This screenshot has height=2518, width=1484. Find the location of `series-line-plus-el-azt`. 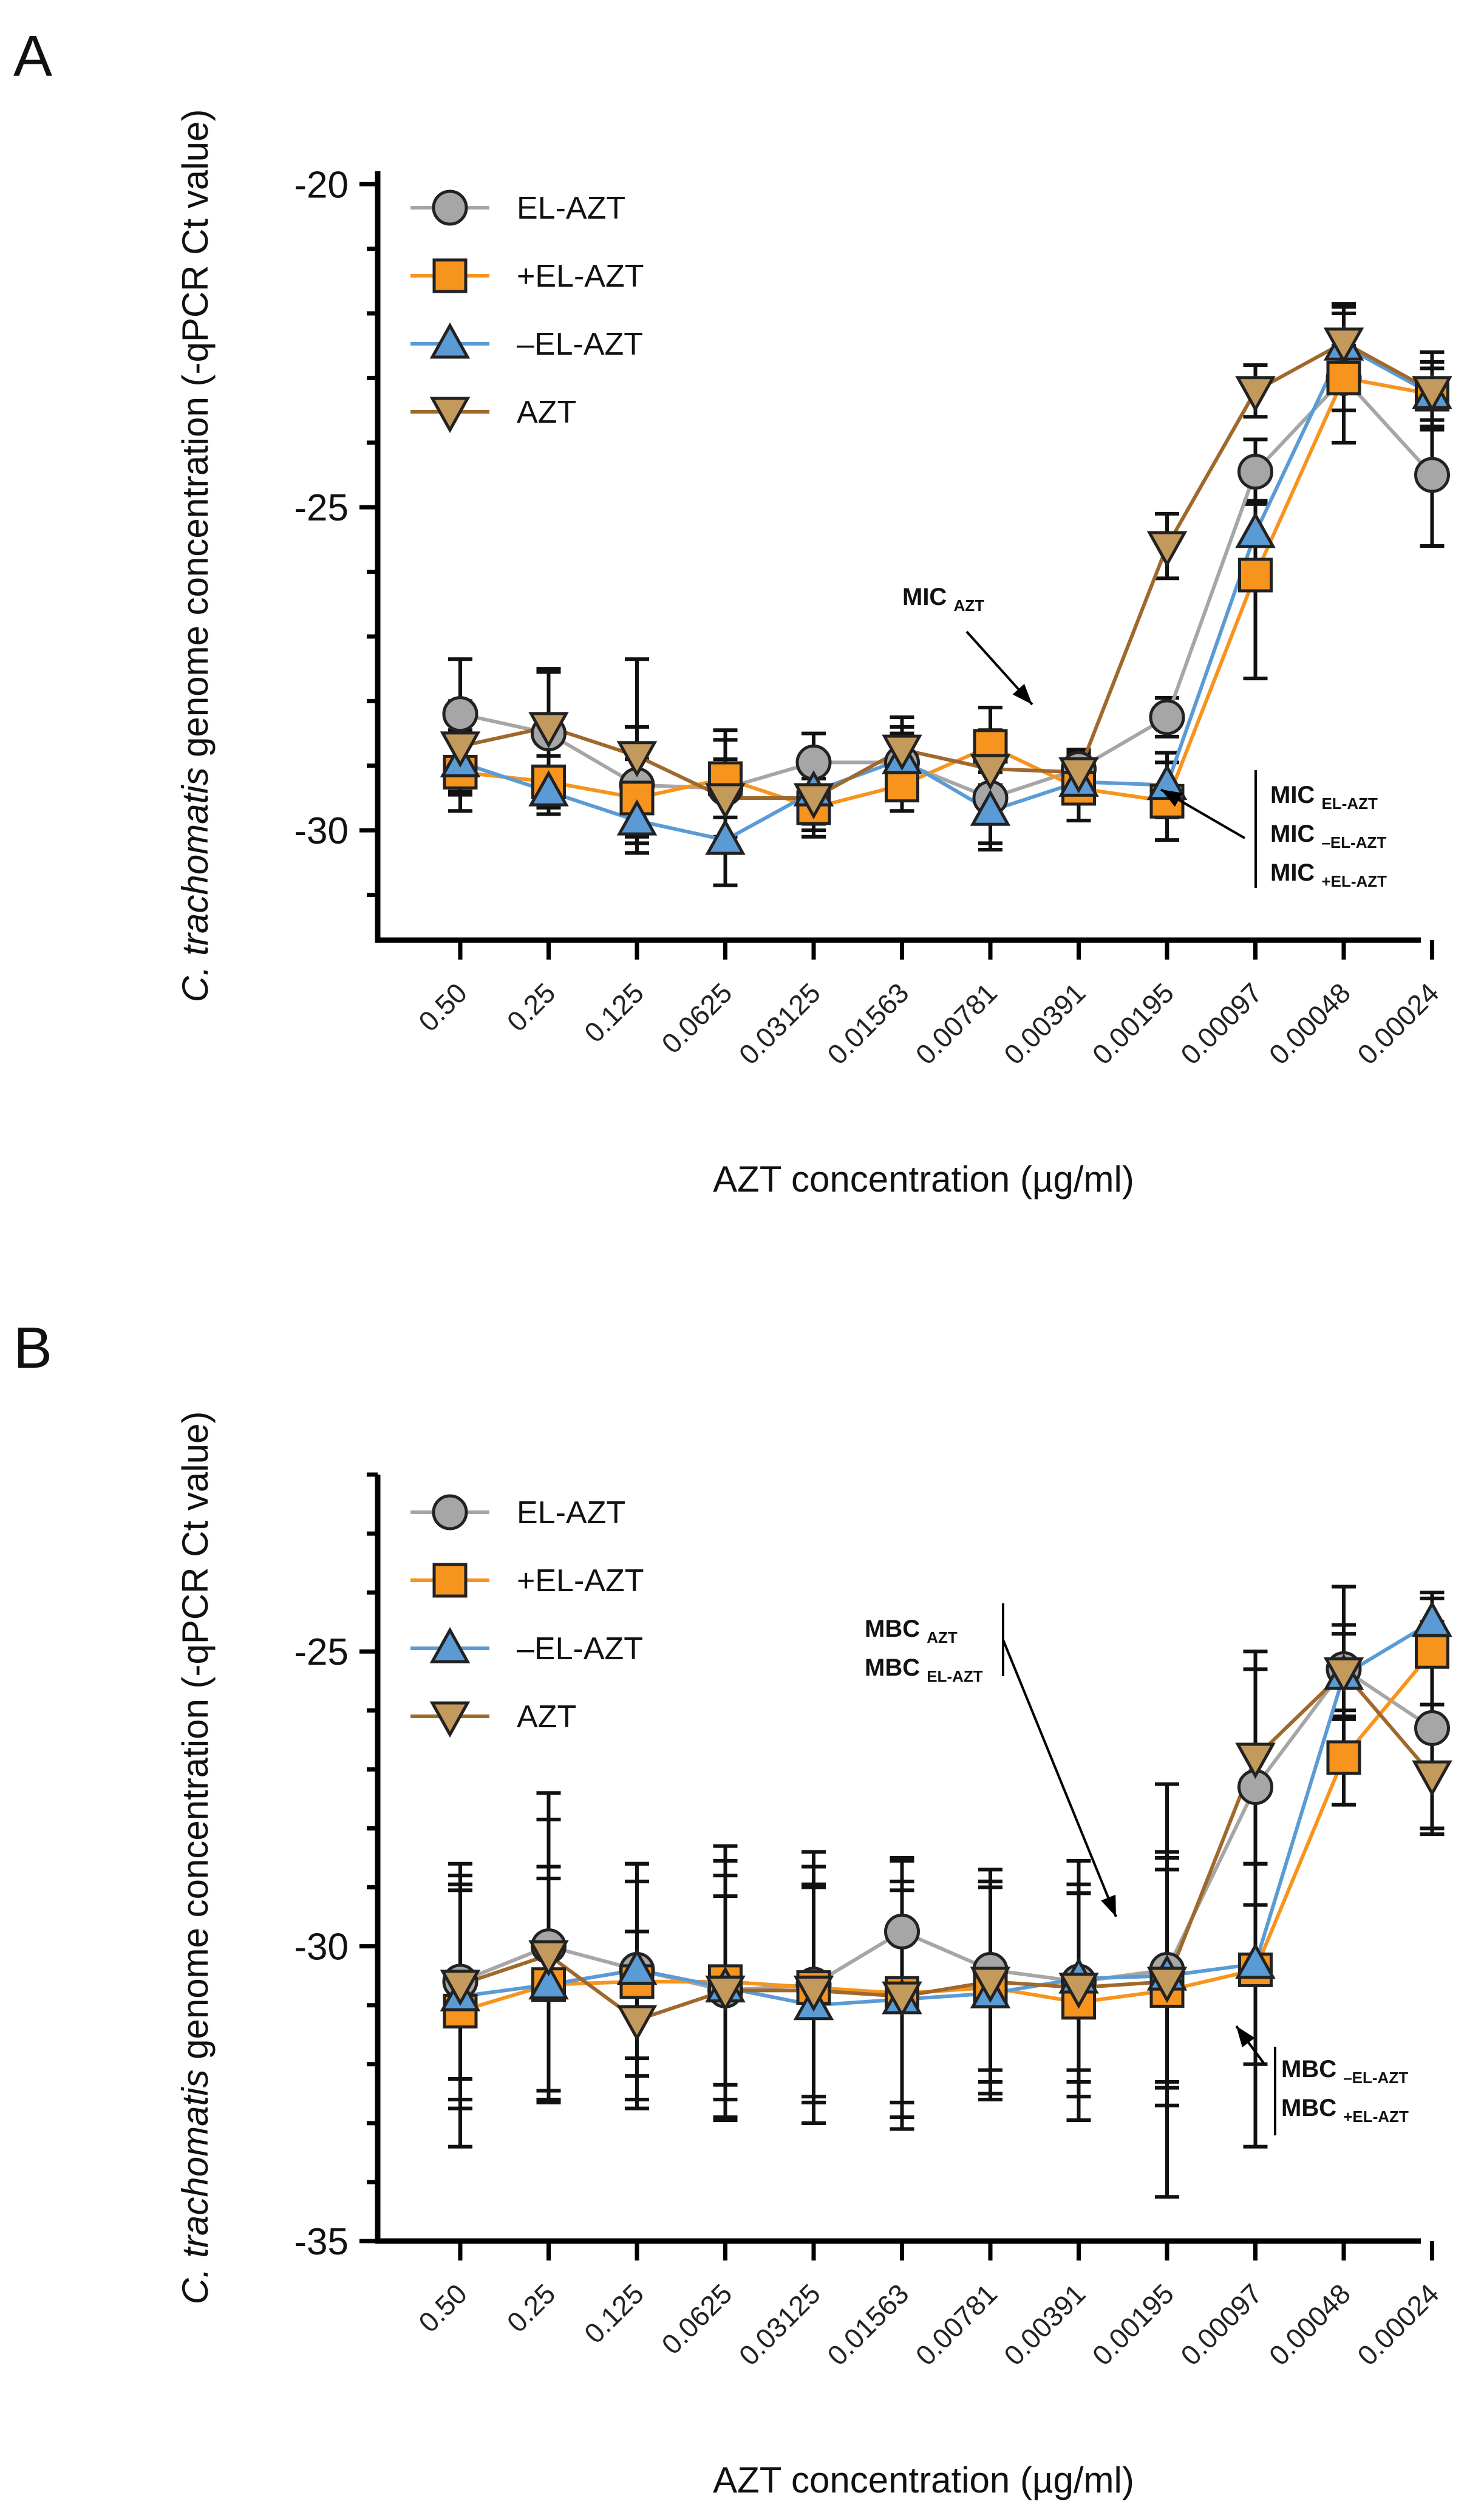

series-line-plus-el-azt is located at coordinates (947, 1831).